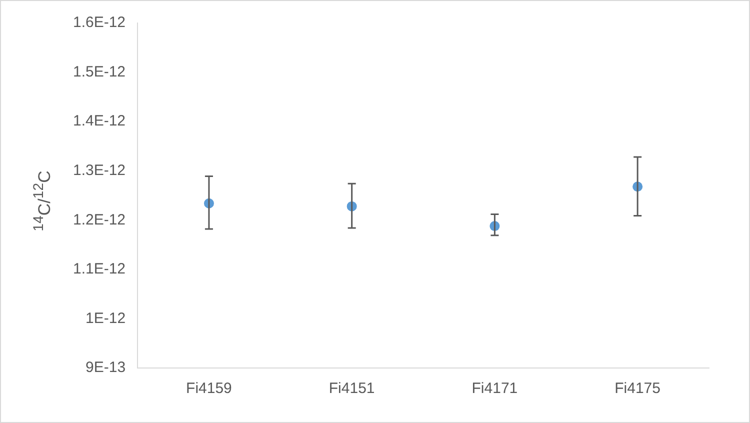  Describe the element at coordinates (99, 170) in the screenshot. I see `y-tick-label: 1.3E-12` at that location.